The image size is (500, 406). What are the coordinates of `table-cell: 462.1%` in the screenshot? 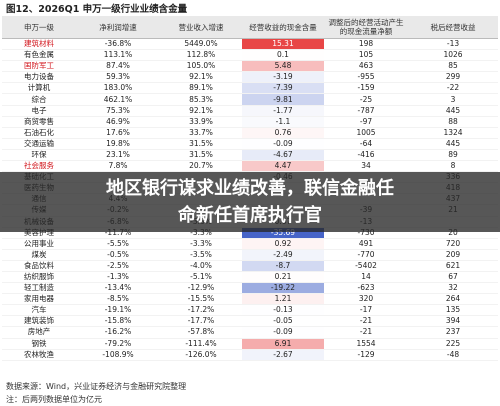 It's located at (118, 99).